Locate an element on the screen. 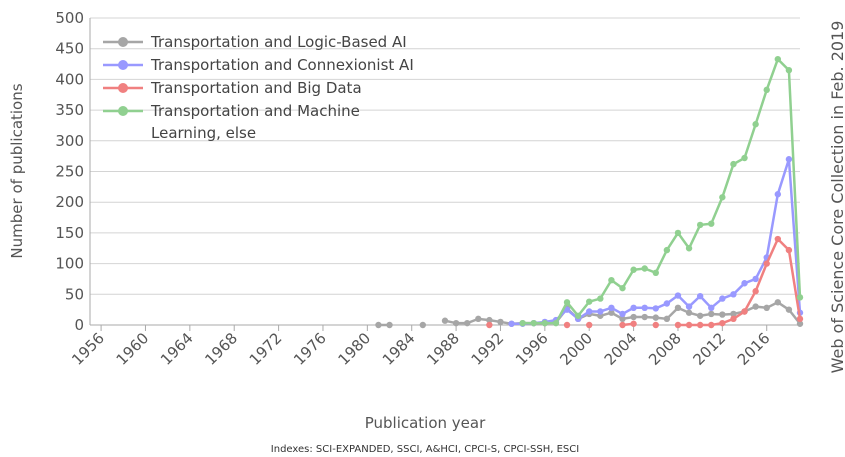 This screenshot has height=457, width=845. y-tick-label: 450 is located at coordinates (69, 49).